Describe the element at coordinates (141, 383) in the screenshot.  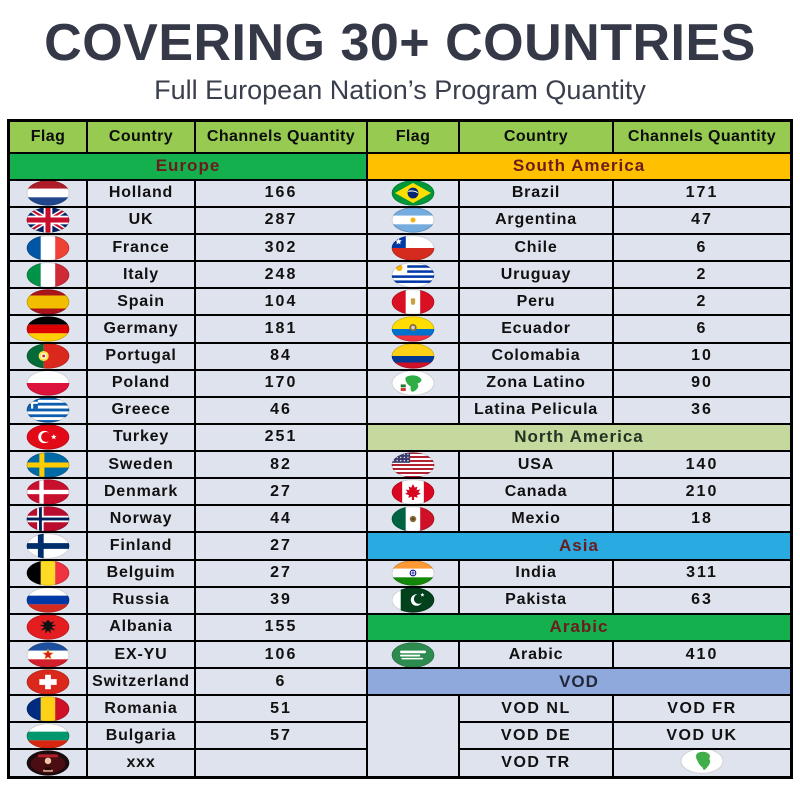
I see `country-cell: Poland` at that location.